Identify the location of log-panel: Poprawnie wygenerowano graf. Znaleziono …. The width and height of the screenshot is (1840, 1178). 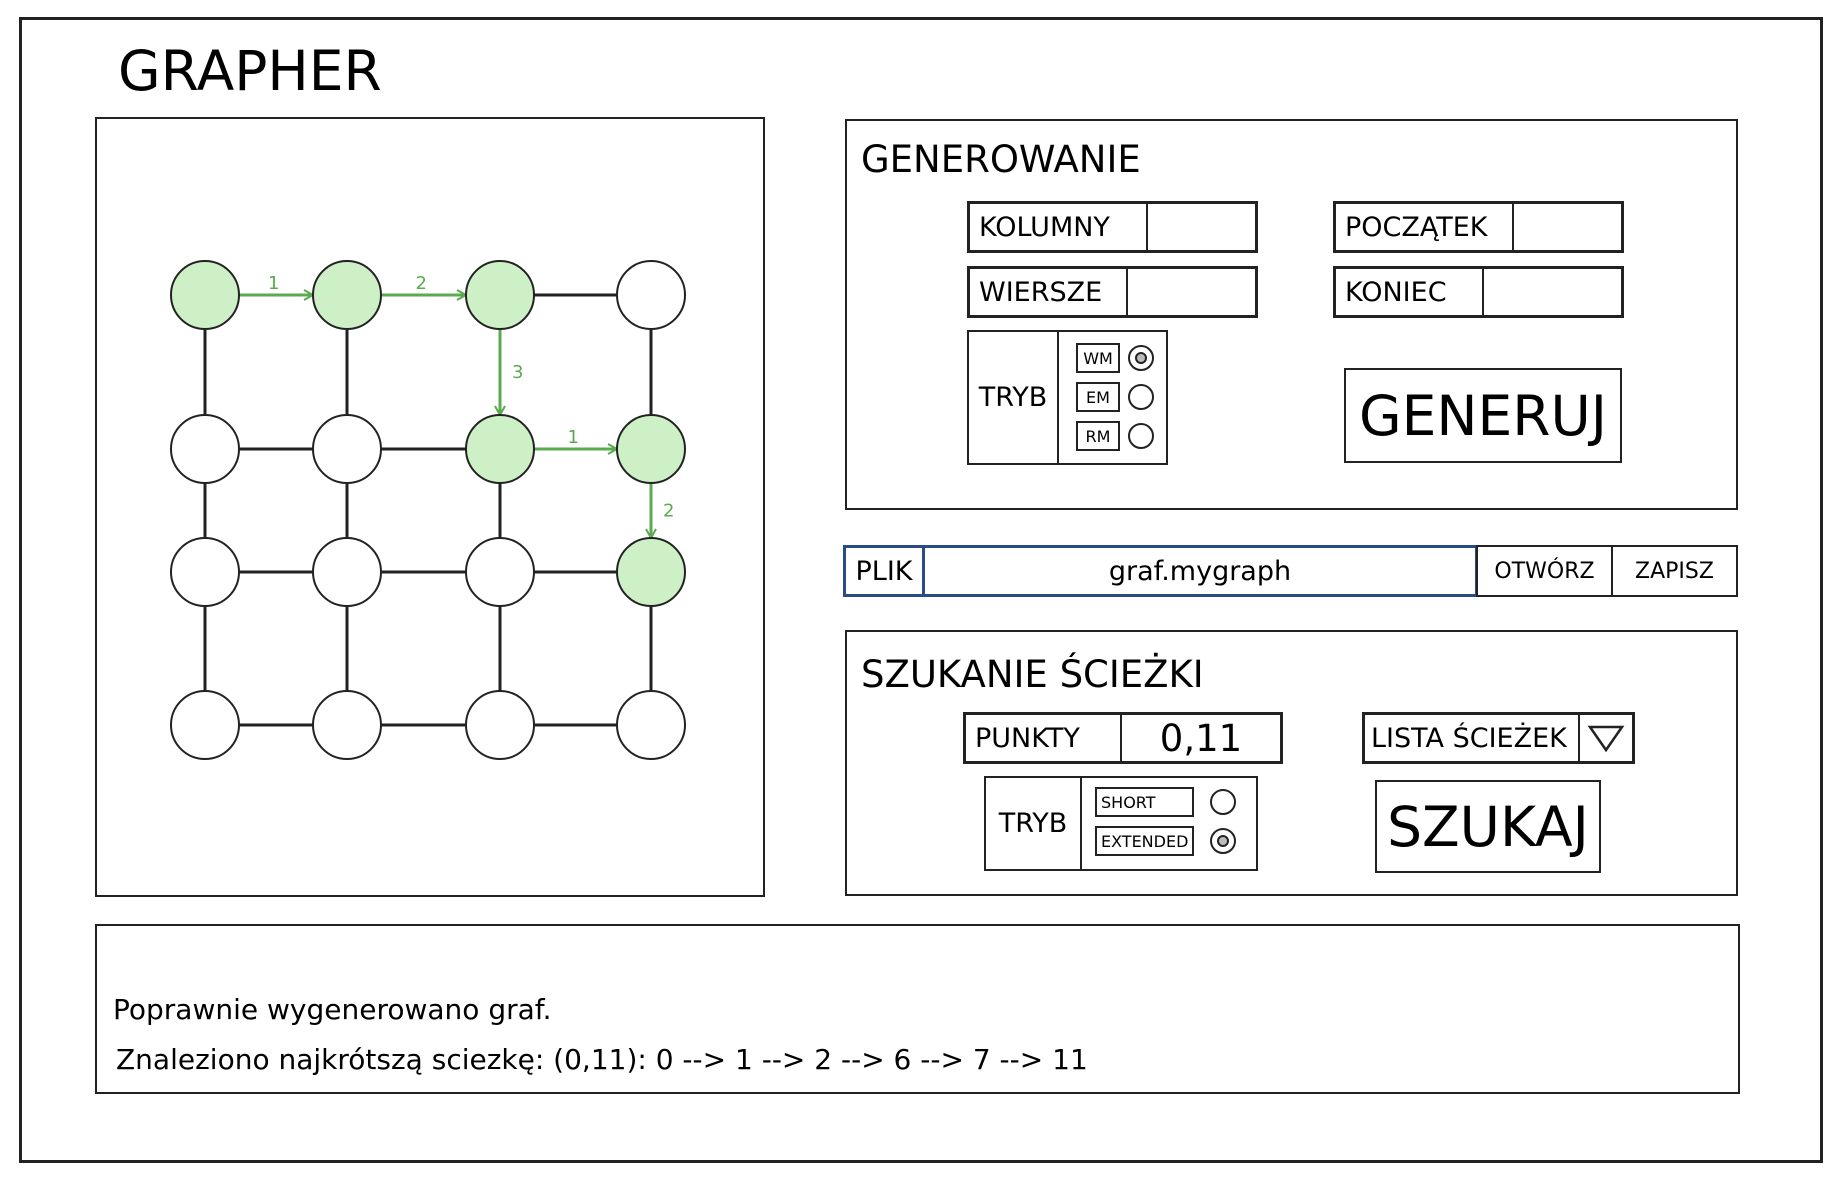
(917, 1009).